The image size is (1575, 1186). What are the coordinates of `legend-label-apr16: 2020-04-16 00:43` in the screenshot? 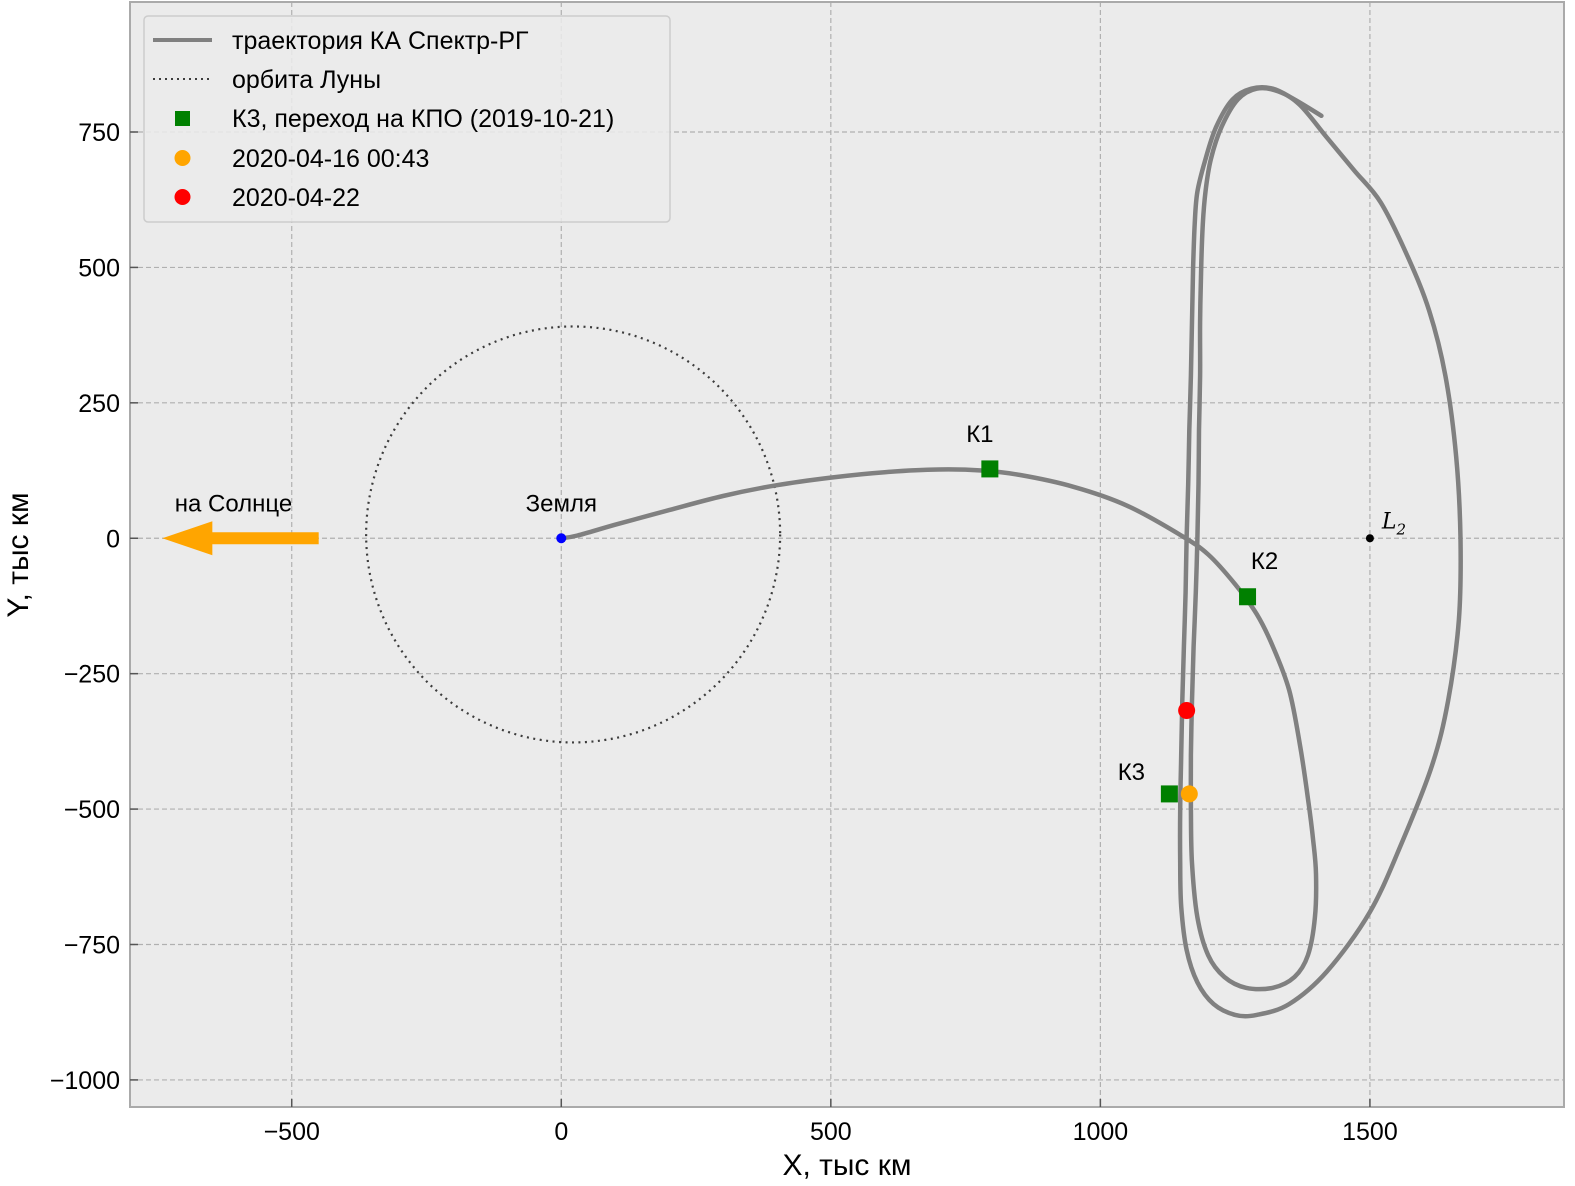 It's located at (330, 159).